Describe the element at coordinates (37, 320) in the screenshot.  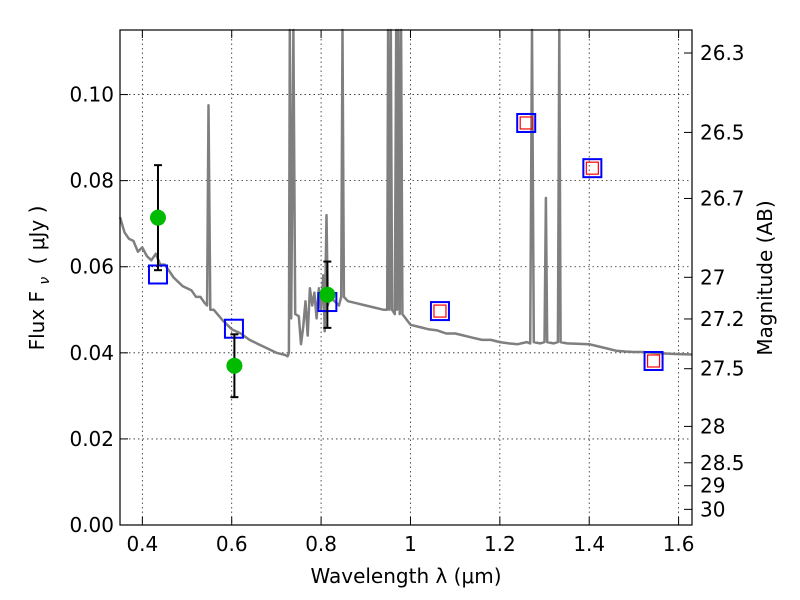
I see `y-axis-title-main: Flux F` at that location.